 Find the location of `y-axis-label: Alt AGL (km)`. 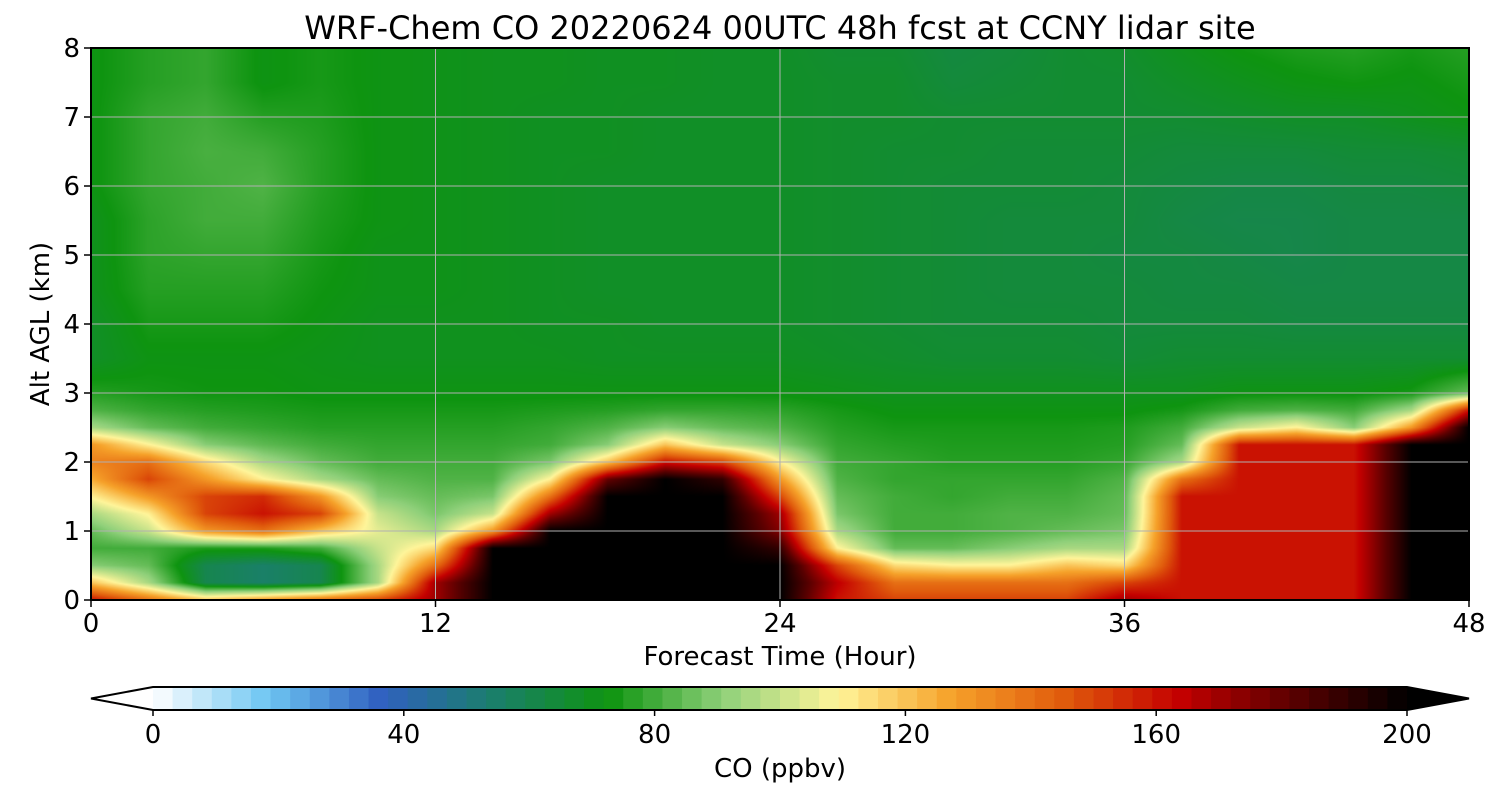

y-axis-label: Alt AGL (km) is located at coordinates (41, 324).